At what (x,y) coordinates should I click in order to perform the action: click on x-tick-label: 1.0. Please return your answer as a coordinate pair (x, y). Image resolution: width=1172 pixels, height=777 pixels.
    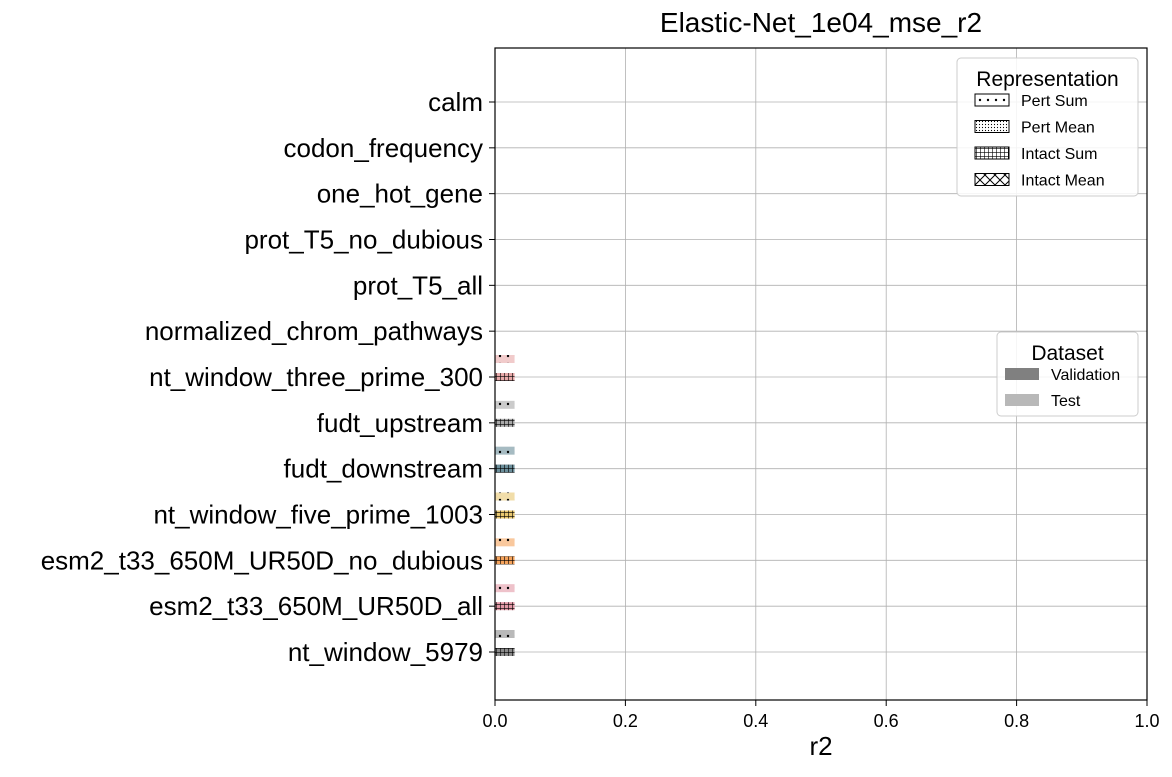
    Looking at the image, I should click on (1146, 721).